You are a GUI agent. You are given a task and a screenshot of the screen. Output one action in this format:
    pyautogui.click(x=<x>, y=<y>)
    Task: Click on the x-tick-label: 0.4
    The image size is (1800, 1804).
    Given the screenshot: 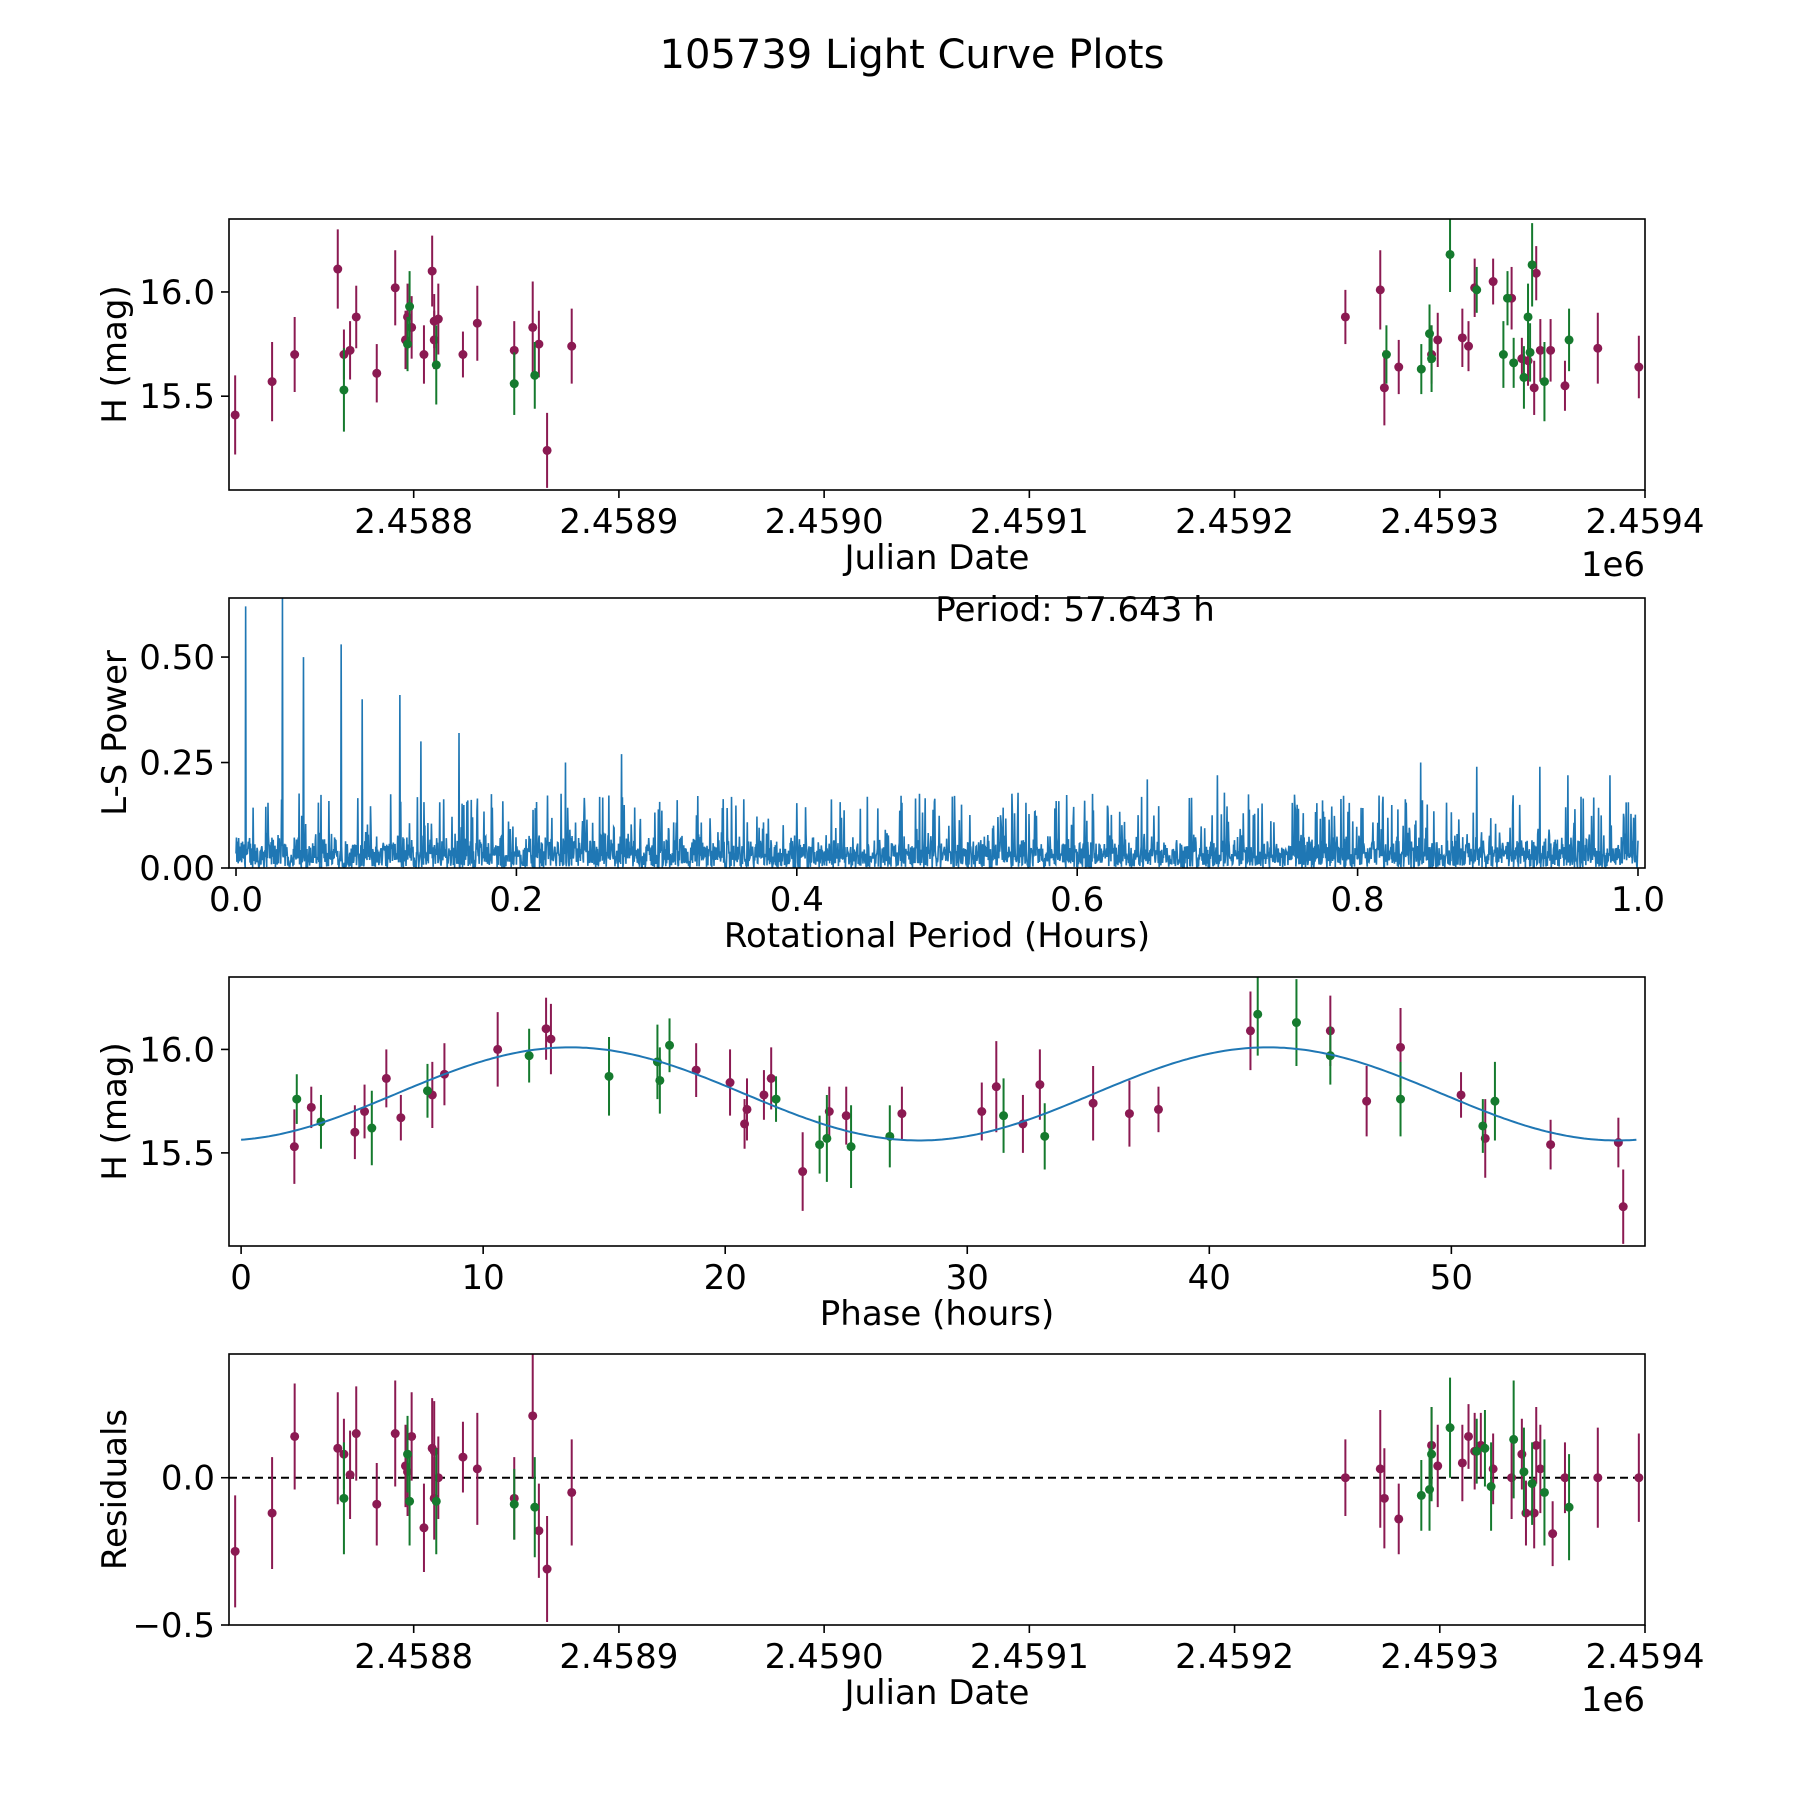 What is the action you would take?
    pyautogui.click(x=797, y=900)
    